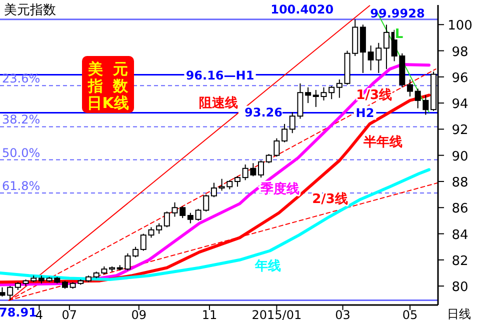 Image resolution: width=480 pixels, height=320 pixels. Describe the element at coordinates (330, 199) in the screenshot. I see `series-label: 2/3线` at that location.